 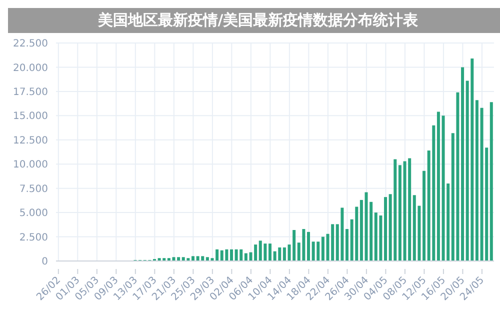 What do you see at coordinates (30, 44) in the screenshot?
I see `y-tick-label: 22.500` at bounding box center [30, 44].